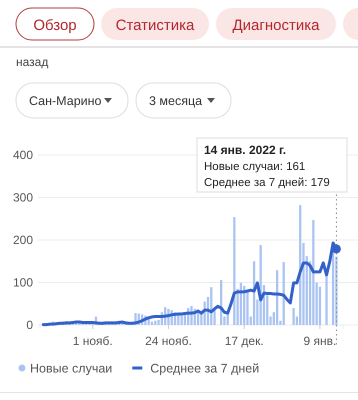 The height and width of the screenshot is (400, 358). Describe the element at coordinates (92, 341) in the screenshot. I see `x-tick-label: 1 нояб.` at that location.